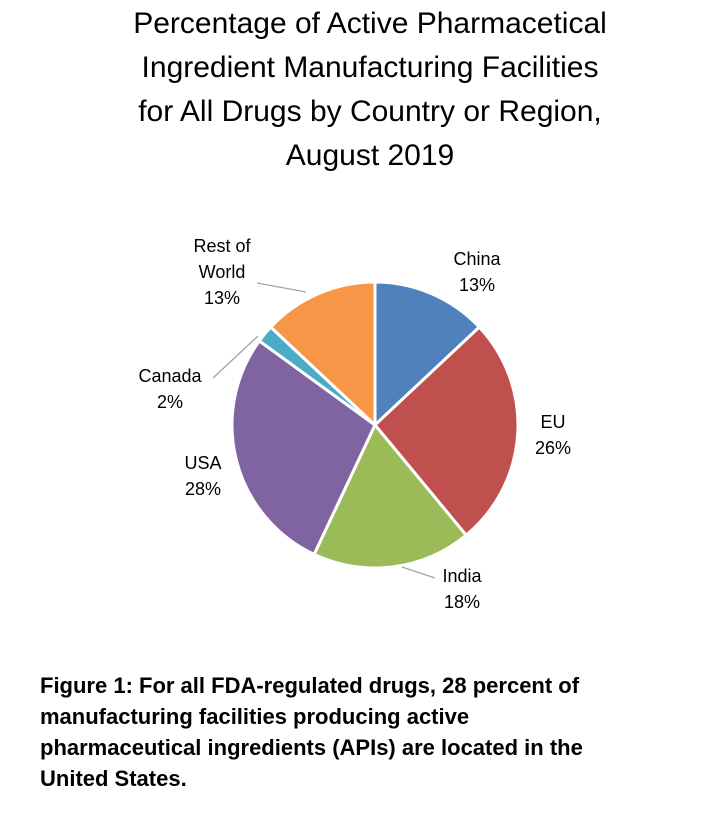  I want to click on chart-title-line: Percentage of Active Pharmacetical, so click(370, 23).